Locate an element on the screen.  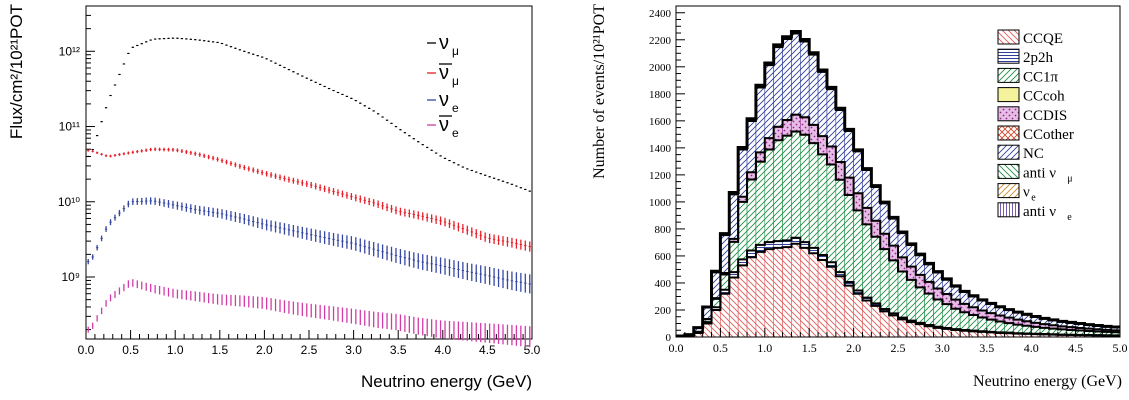
event-y-tick-label: 200 is located at coordinates (663, 311).